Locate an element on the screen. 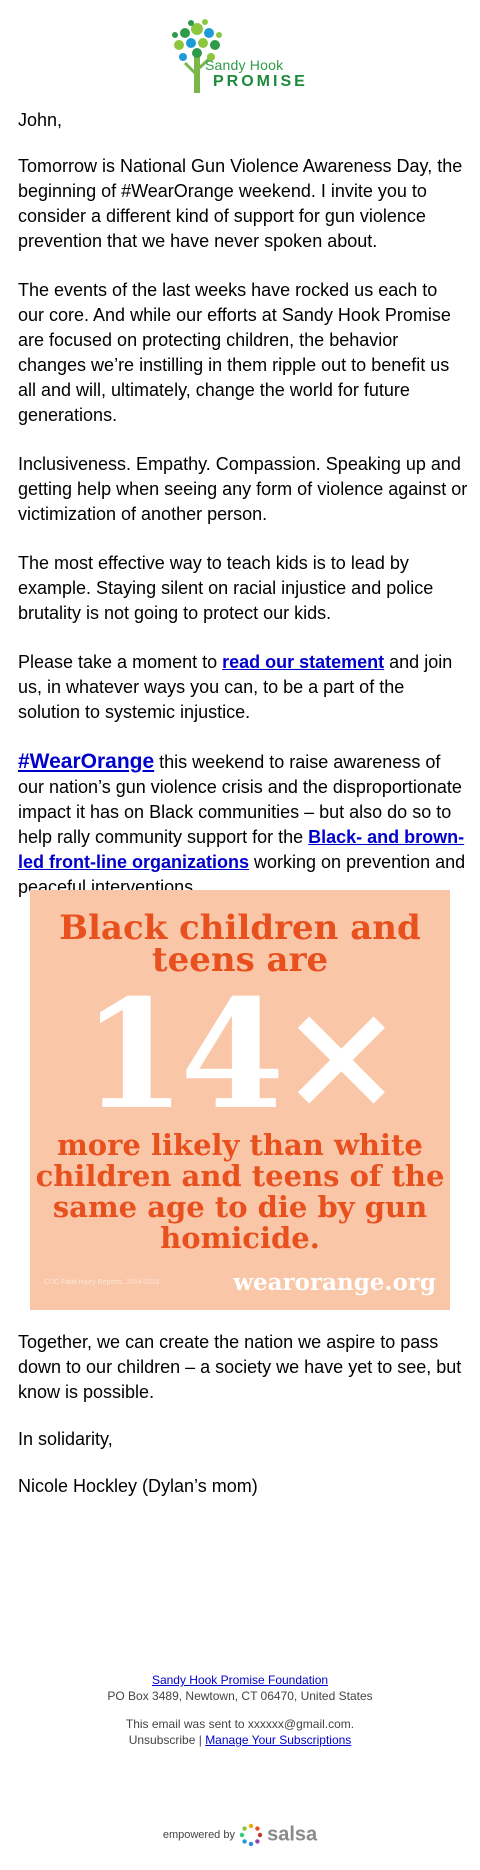  signature: Nicole Hockley (Dylan’s mom) is located at coordinates (138, 1486).